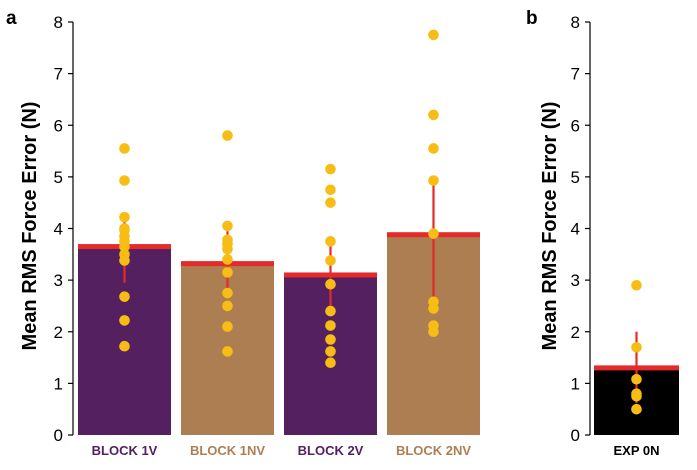  Describe the element at coordinates (282, 450) in the screenshot. I see `panel-a-category-labels: BLOCK 1V BLOCK 1NV BLOCK 2V BLOCK 2NV` at that location.